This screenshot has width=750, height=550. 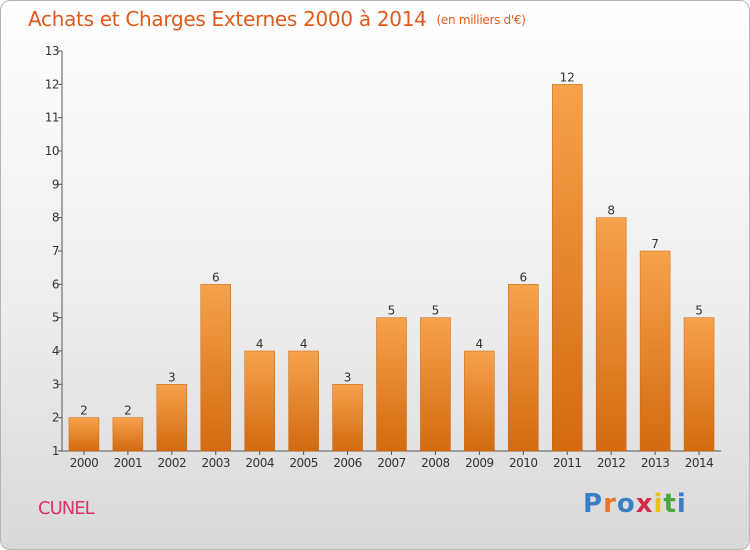 I want to click on y-tick-label: 11, so click(x=52, y=118).